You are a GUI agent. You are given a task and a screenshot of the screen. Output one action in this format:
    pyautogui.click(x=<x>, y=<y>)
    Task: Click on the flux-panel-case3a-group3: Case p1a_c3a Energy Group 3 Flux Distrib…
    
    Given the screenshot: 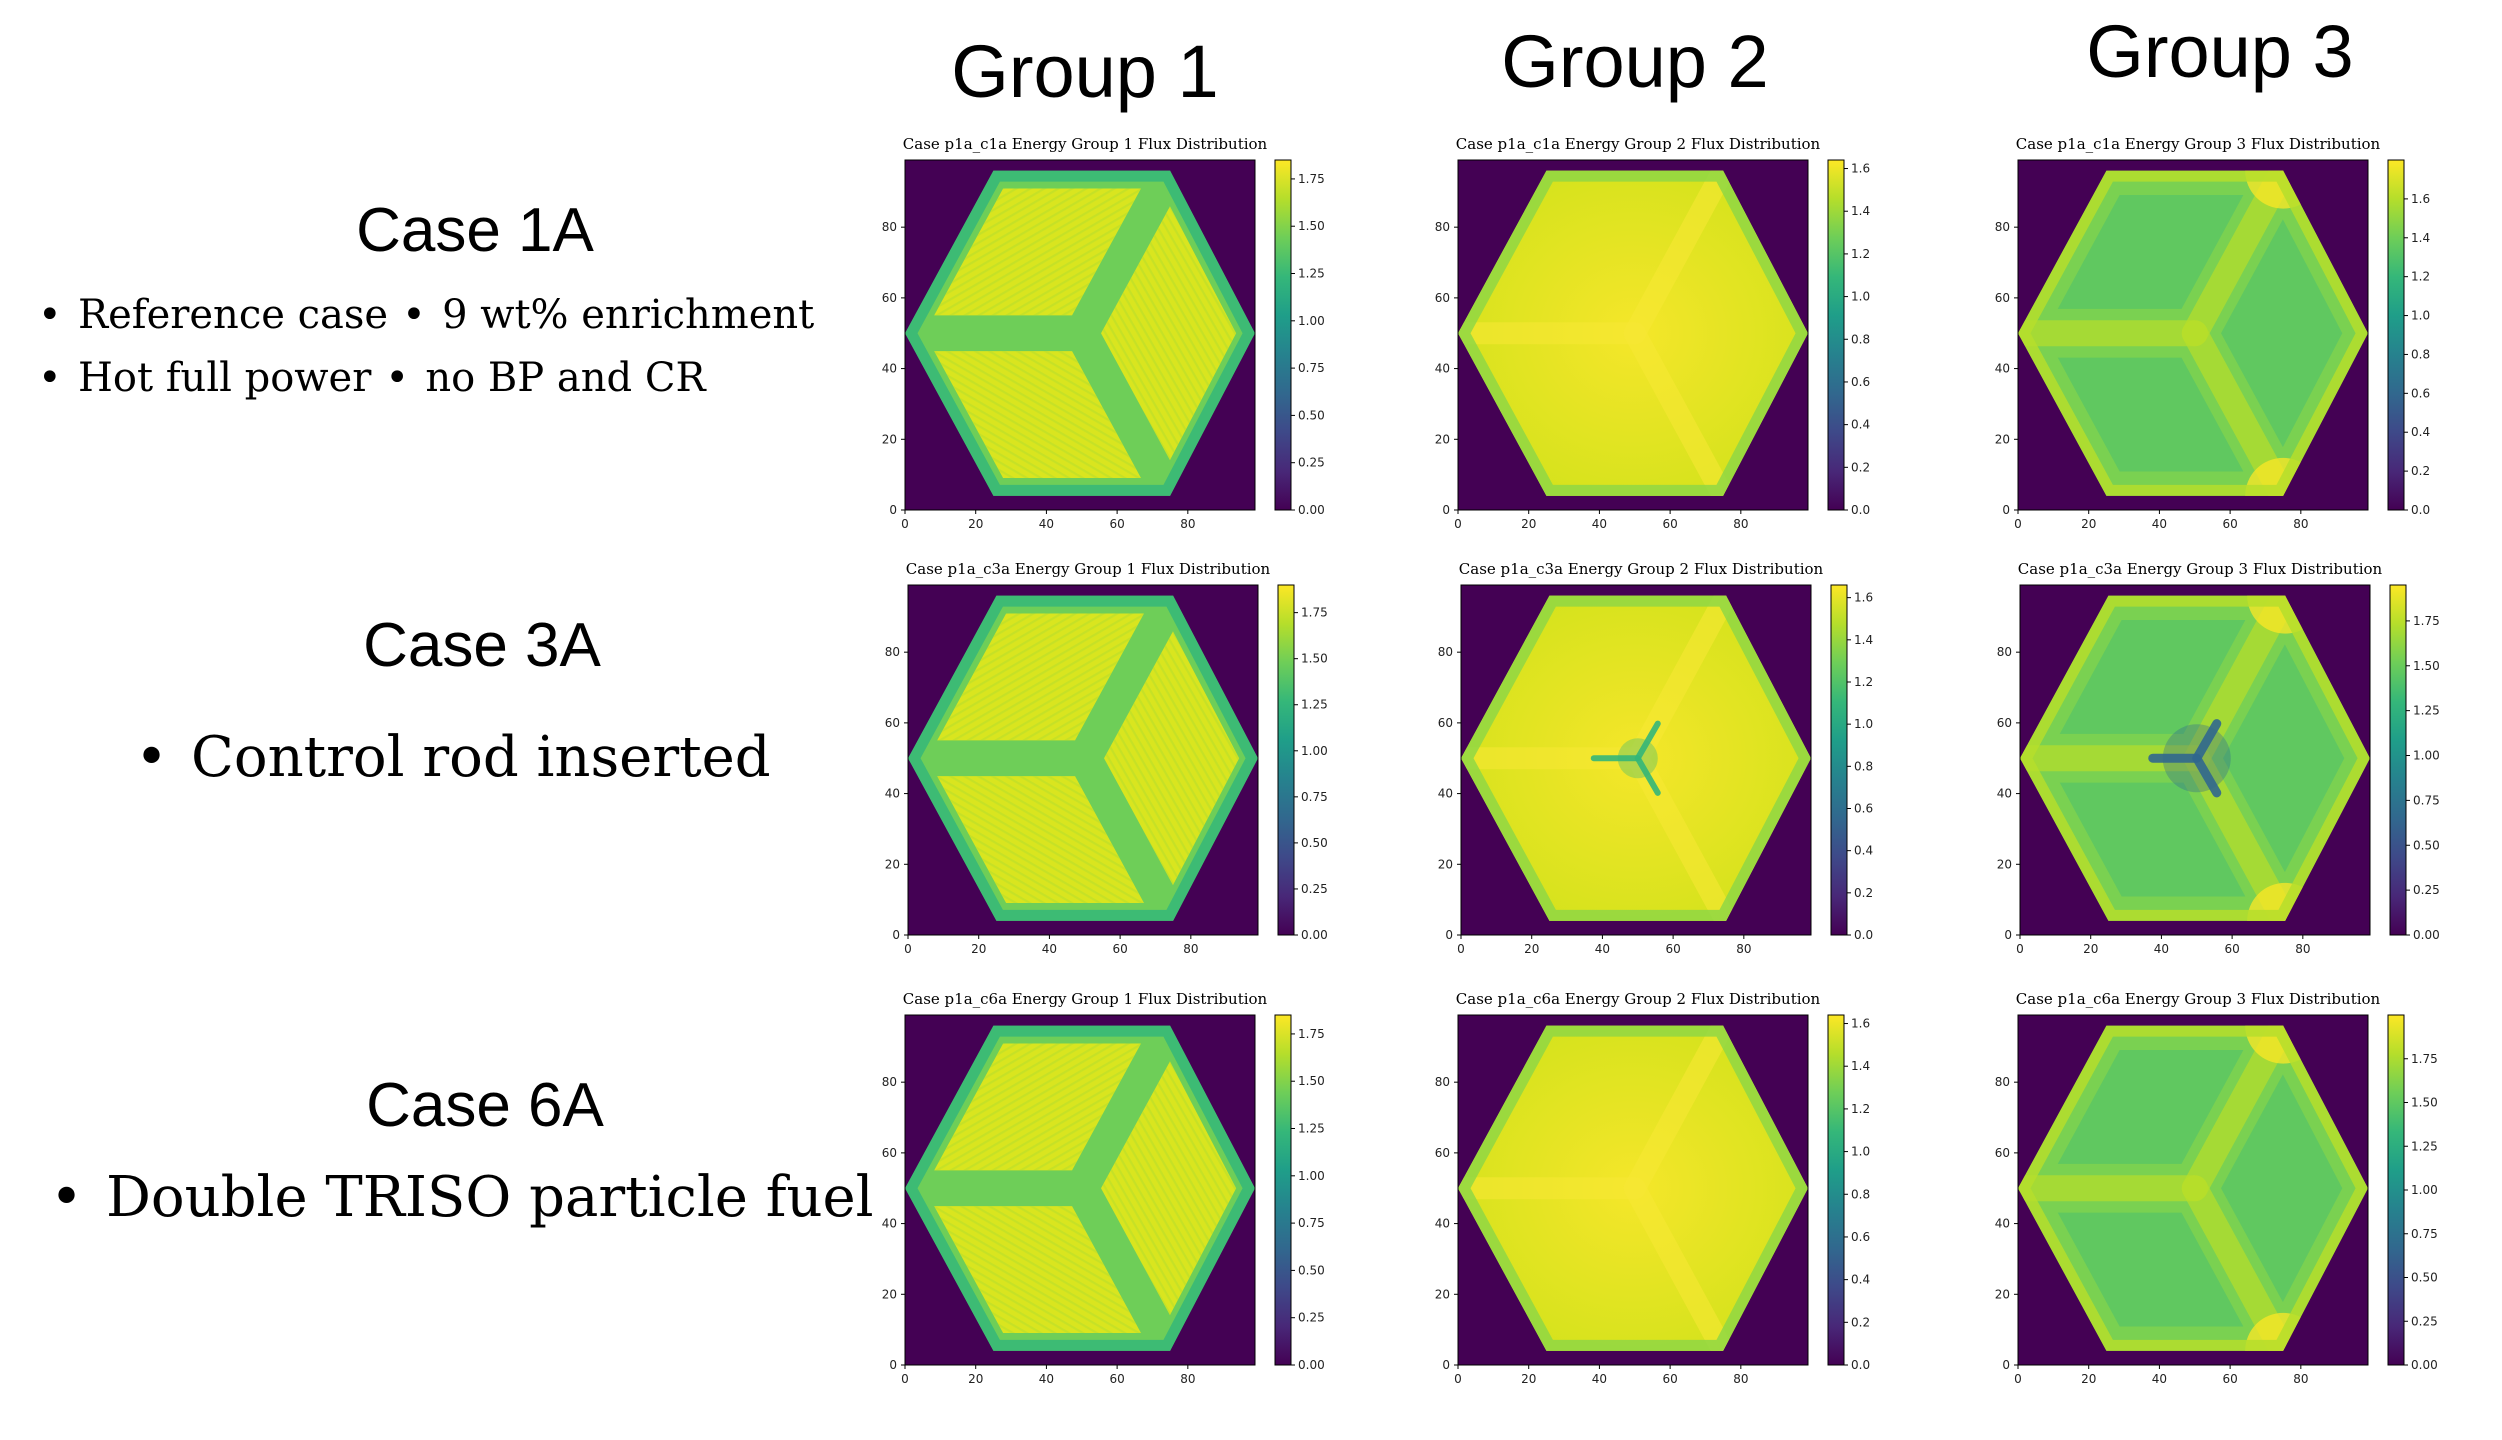 What is the action you would take?
    pyautogui.click(x=2205, y=785)
    